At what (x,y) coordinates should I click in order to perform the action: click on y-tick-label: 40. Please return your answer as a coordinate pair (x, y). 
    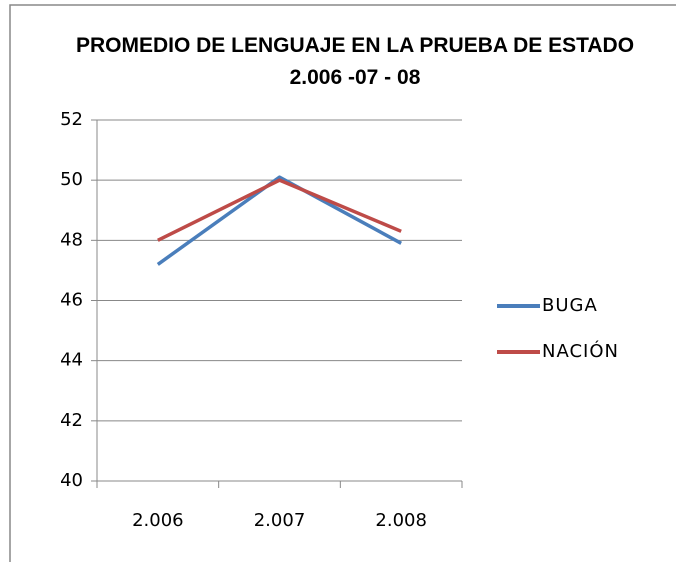
    Looking at the image, I should click on (71, 480).